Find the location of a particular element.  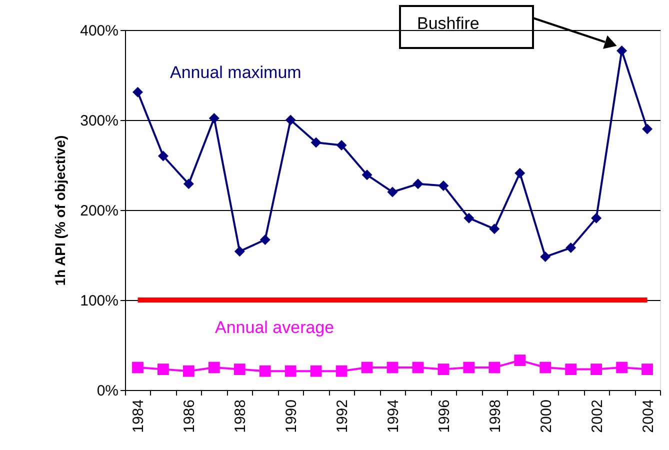

x-tick-label: 1990 is located at coordinates (291, 416).